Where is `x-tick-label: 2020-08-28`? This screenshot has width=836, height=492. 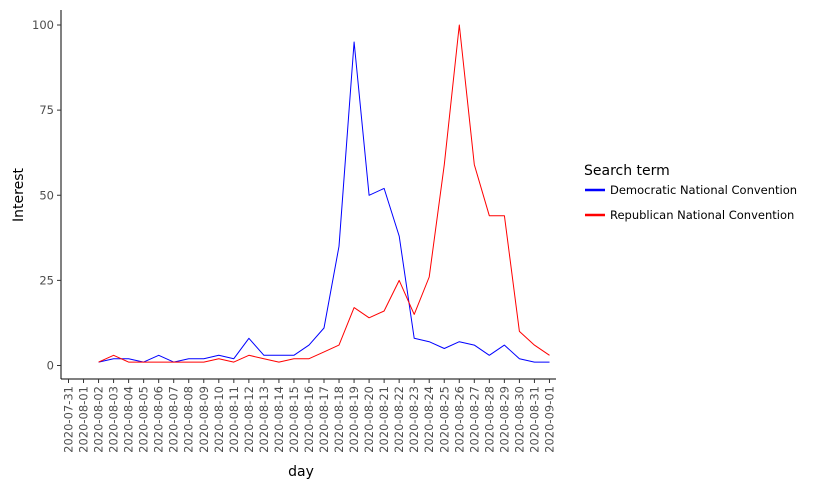 x-tick-label: 2020-08-28 is located at coordinates (489, 419).